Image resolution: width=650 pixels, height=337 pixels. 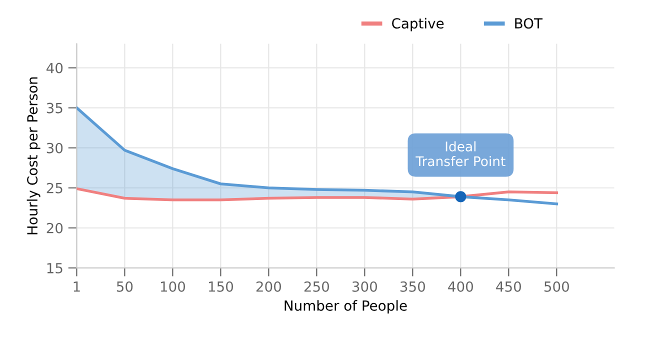 What do you see at coordinates (54, 188) in the screenshot?
I see `y-tick-label: 25` at bounding box center [54, 188].